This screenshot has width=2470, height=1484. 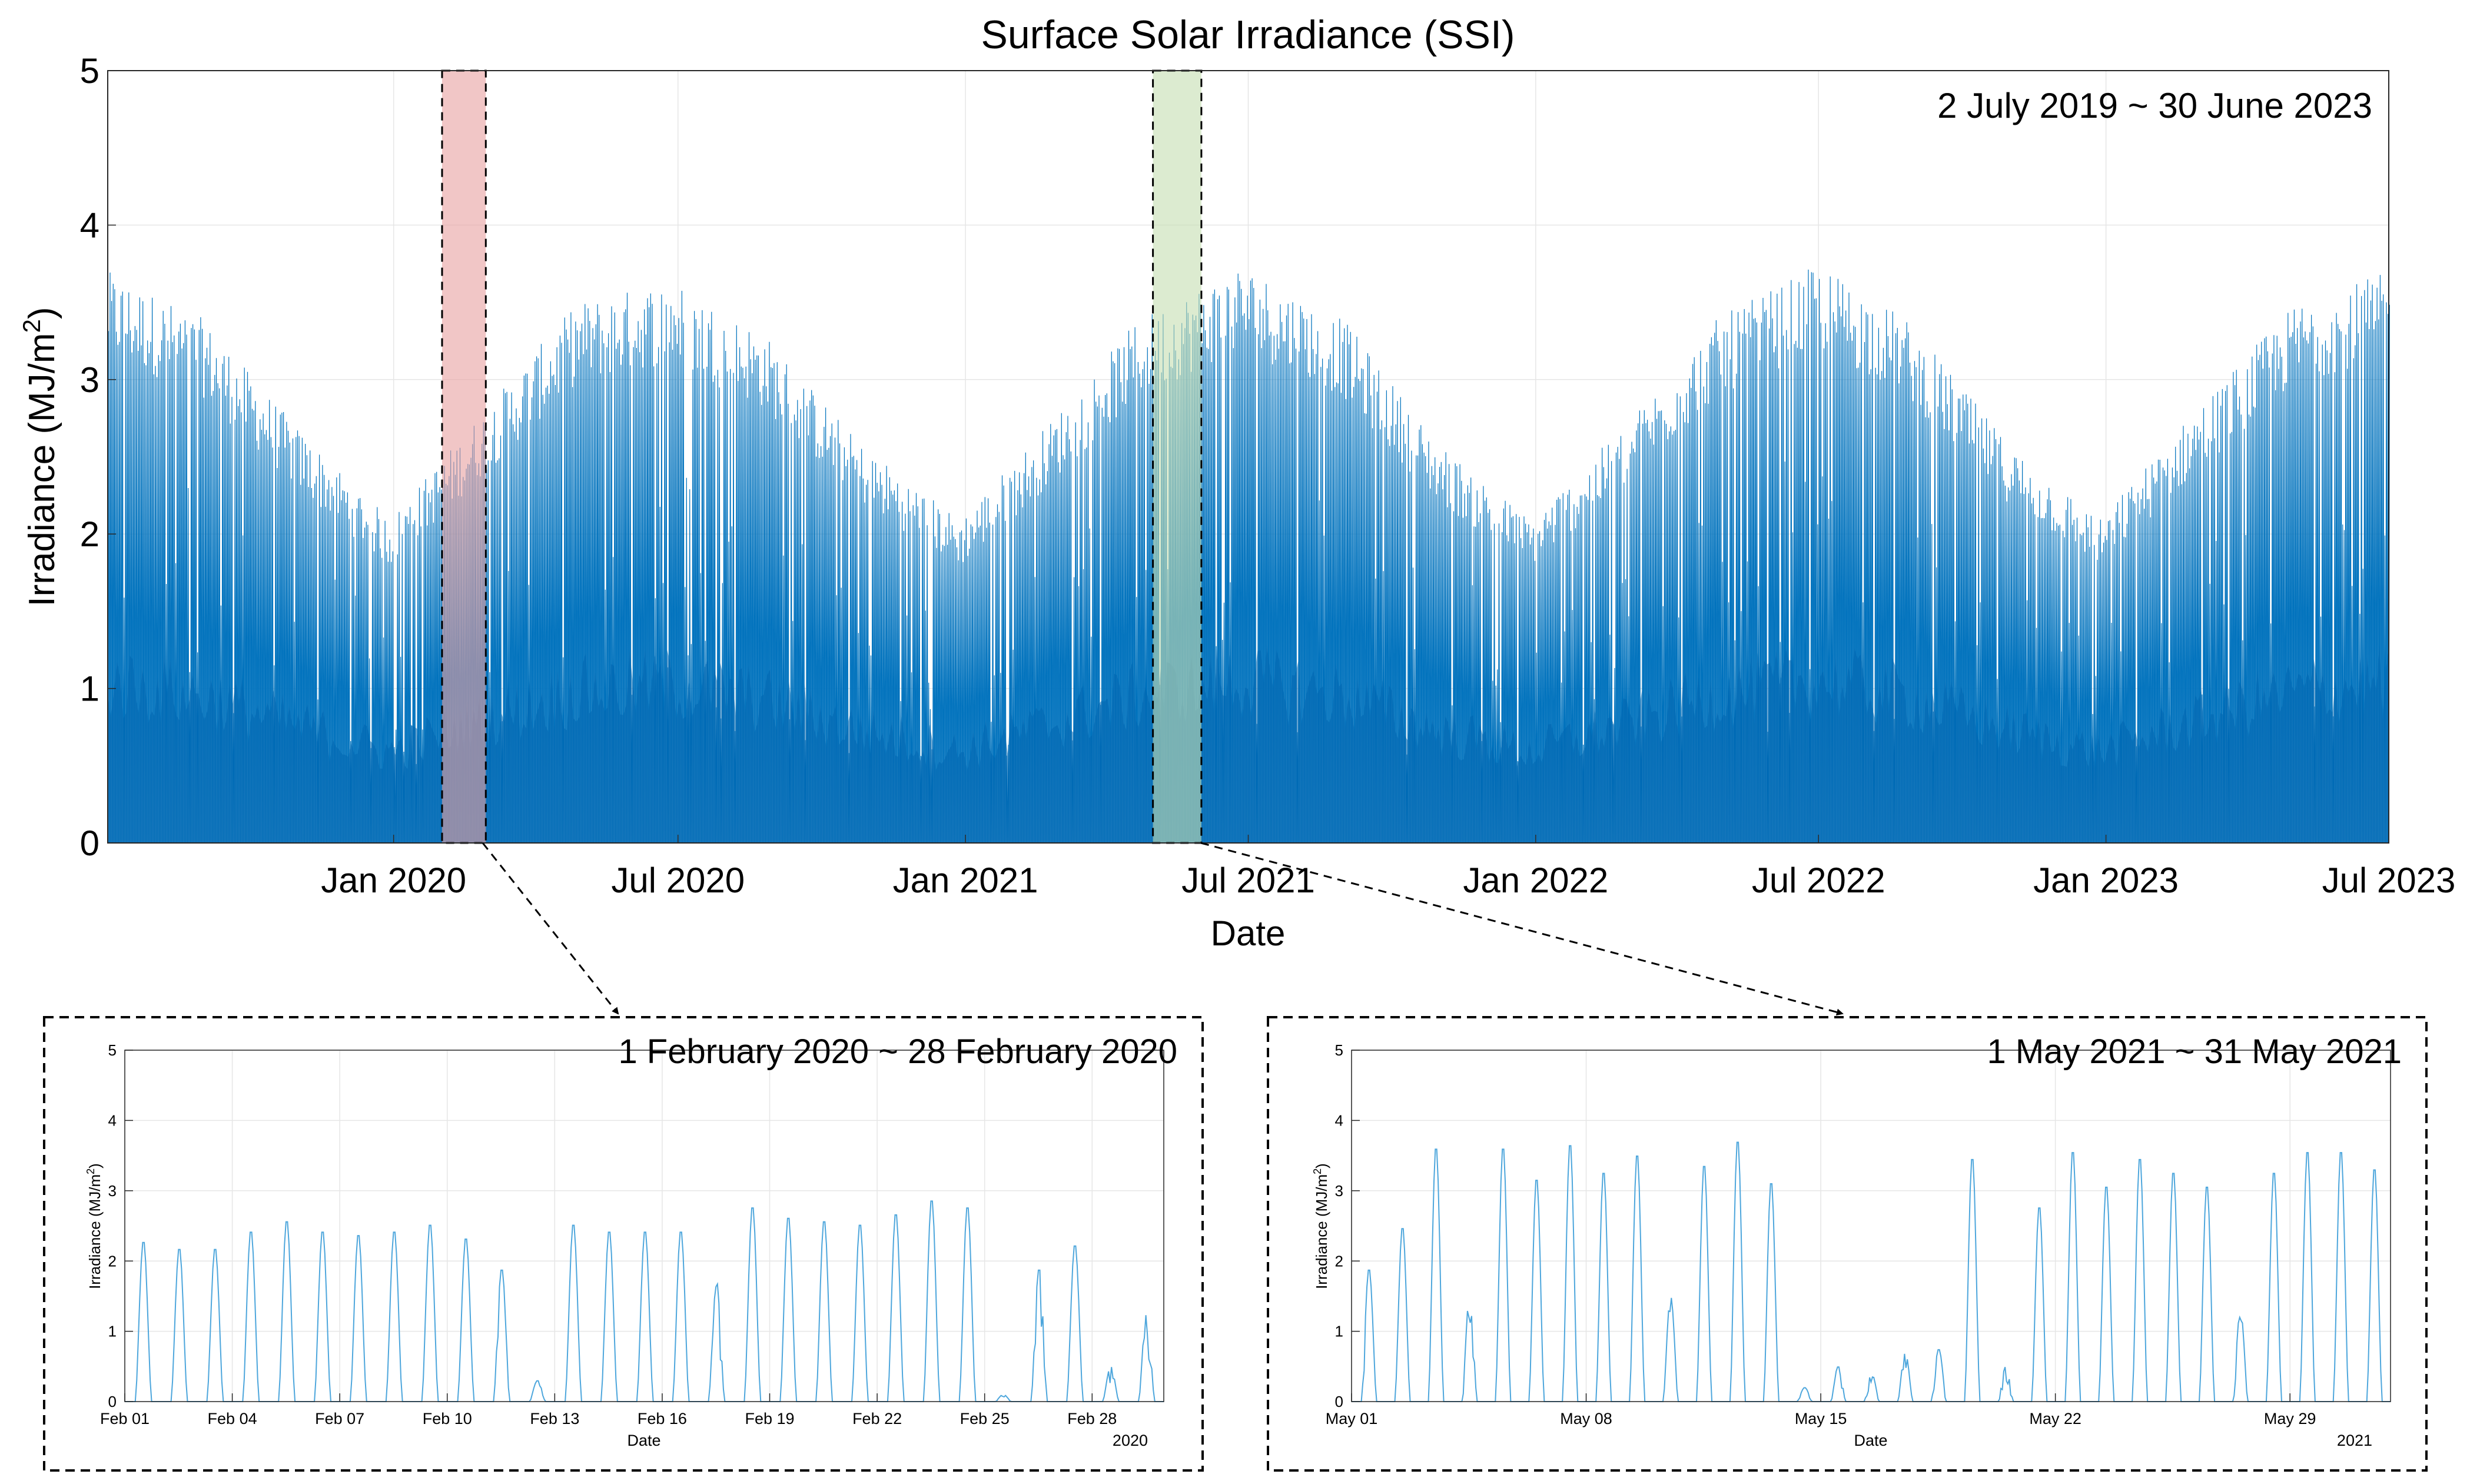 I want to click on x-tick-label: Feb 25, so click(x=985, y=1419).